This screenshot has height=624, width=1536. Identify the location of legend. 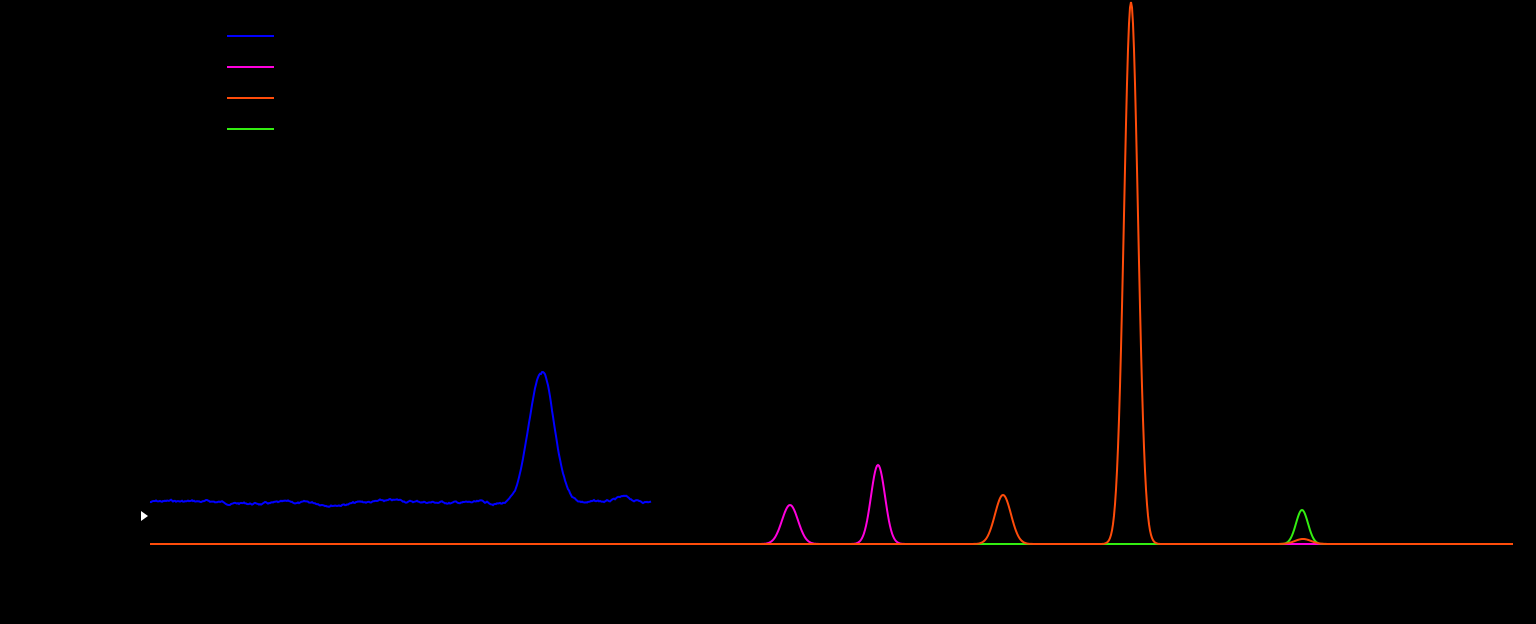
(254, 82).